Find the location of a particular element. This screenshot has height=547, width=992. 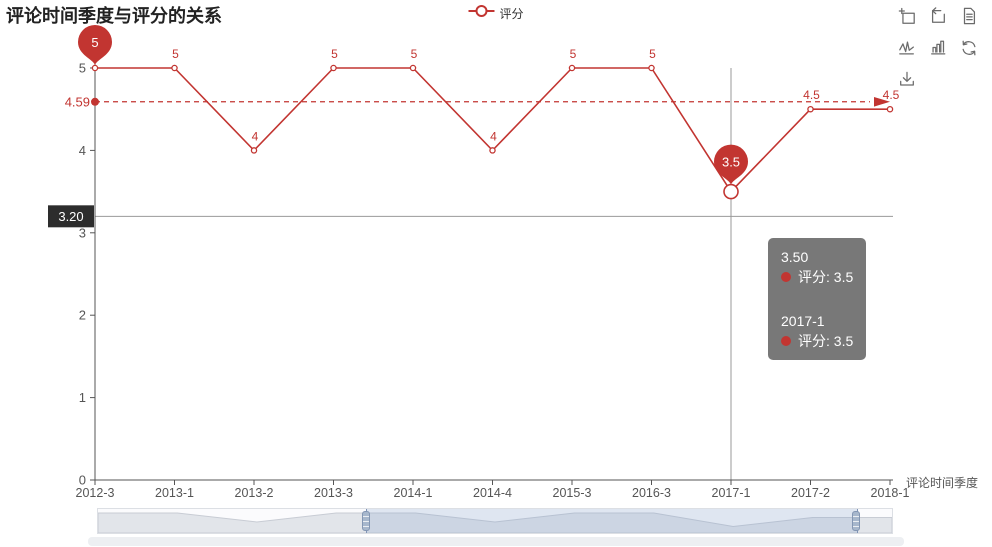

save-image-icon is located at coordinates (907, 80).